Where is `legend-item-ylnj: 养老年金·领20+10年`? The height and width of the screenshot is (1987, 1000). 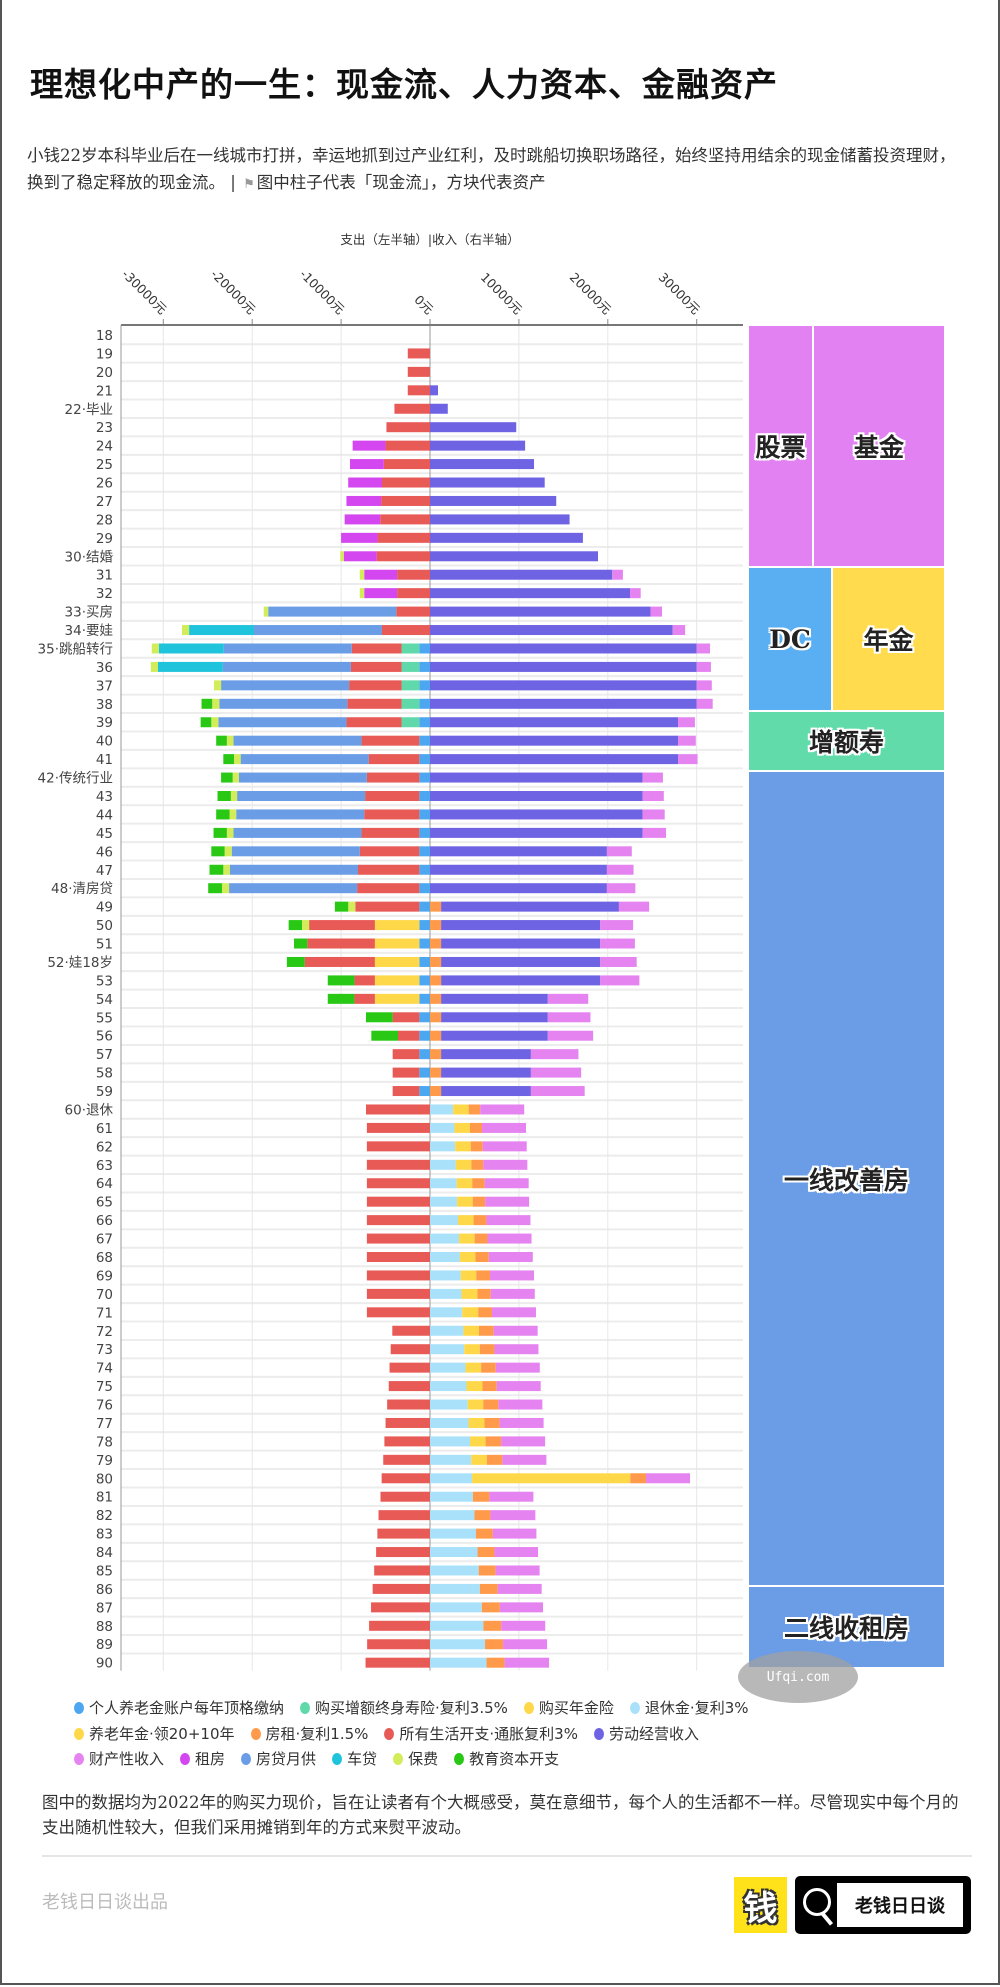
legend-item-ylnj: 养老年金·领20+10年 is located at coordinates (154, 1735).